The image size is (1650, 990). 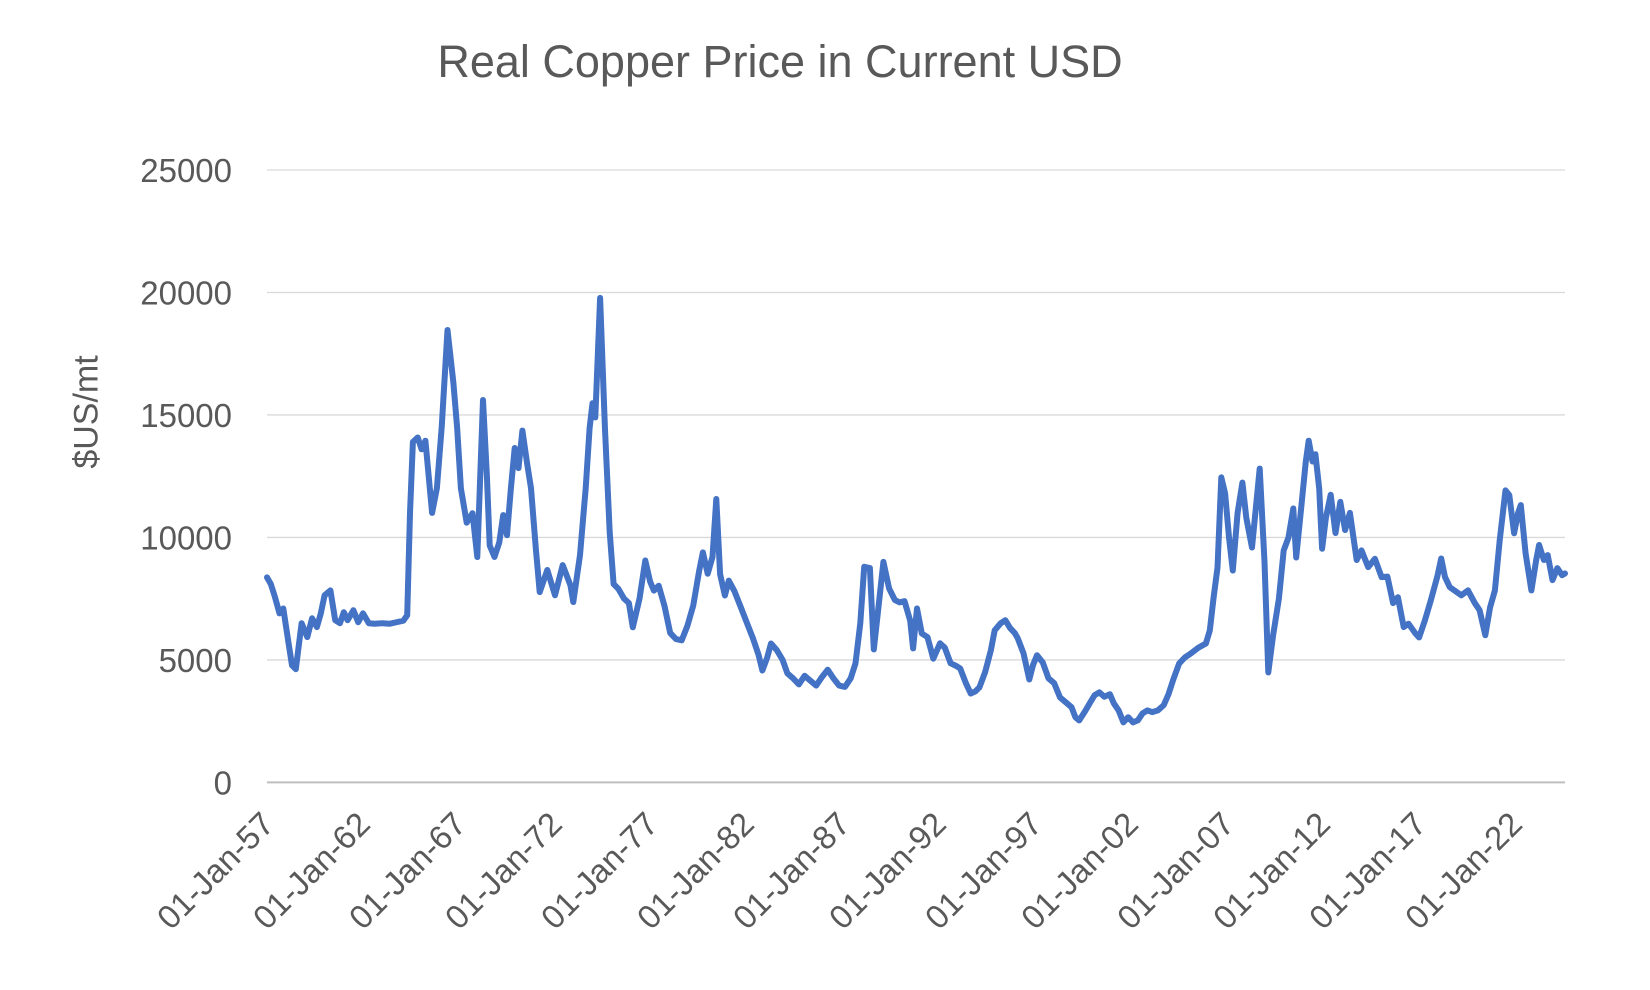 What do you see at coordinates (780, 61) in the screenshot?
I see `chart-title: Real Copper Price in Current USD` at bounding box center [780, 61].